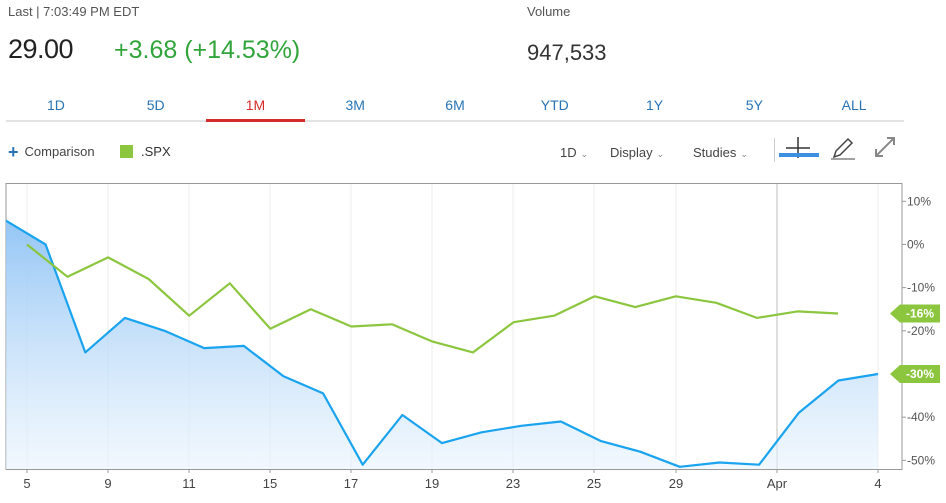  Describe the element at coordinates (126, 151) in the screenshot. I see `legend-swatch` at that location.